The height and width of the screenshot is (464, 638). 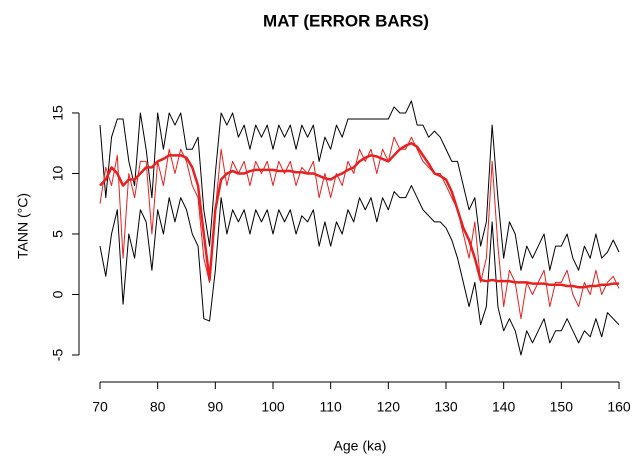 What do you see at coordinates (23, 226) in the screenshot?
I see `y-axis-label: TANN (°C)` at bounding box center [23, 226].